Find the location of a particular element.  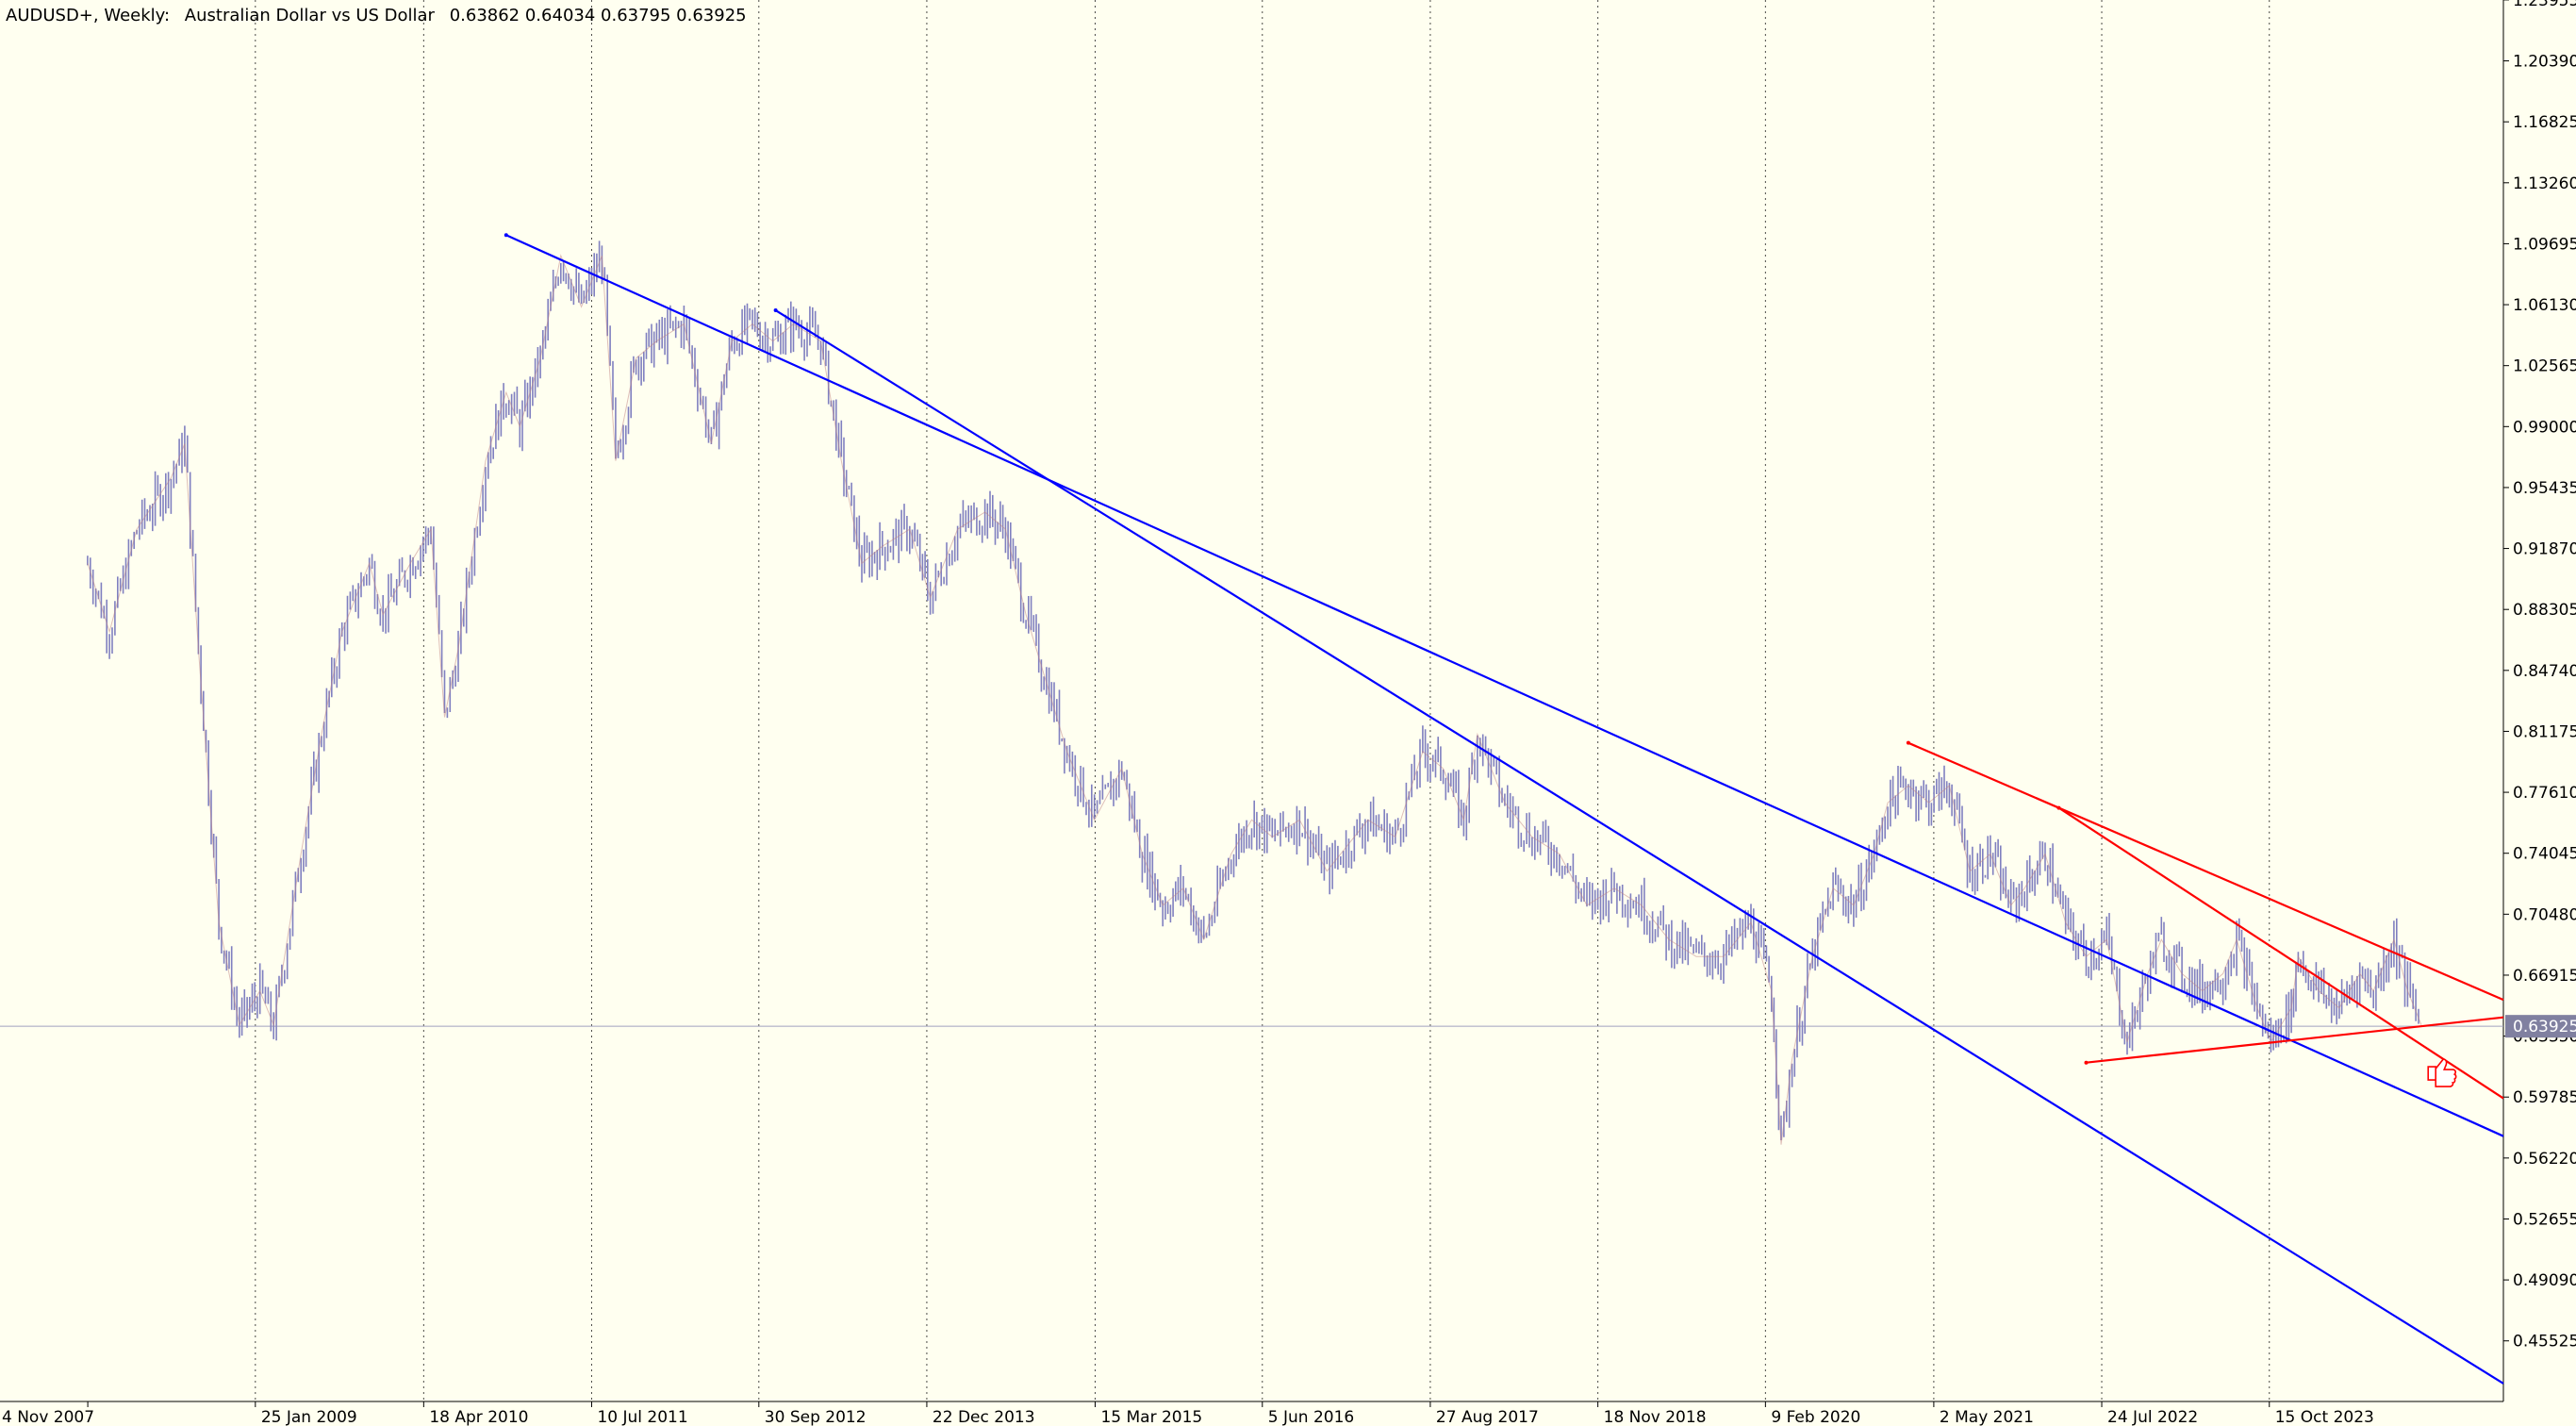

x-tick-label: 15 Mar 2015 is located at coordinates (1151, 1417).